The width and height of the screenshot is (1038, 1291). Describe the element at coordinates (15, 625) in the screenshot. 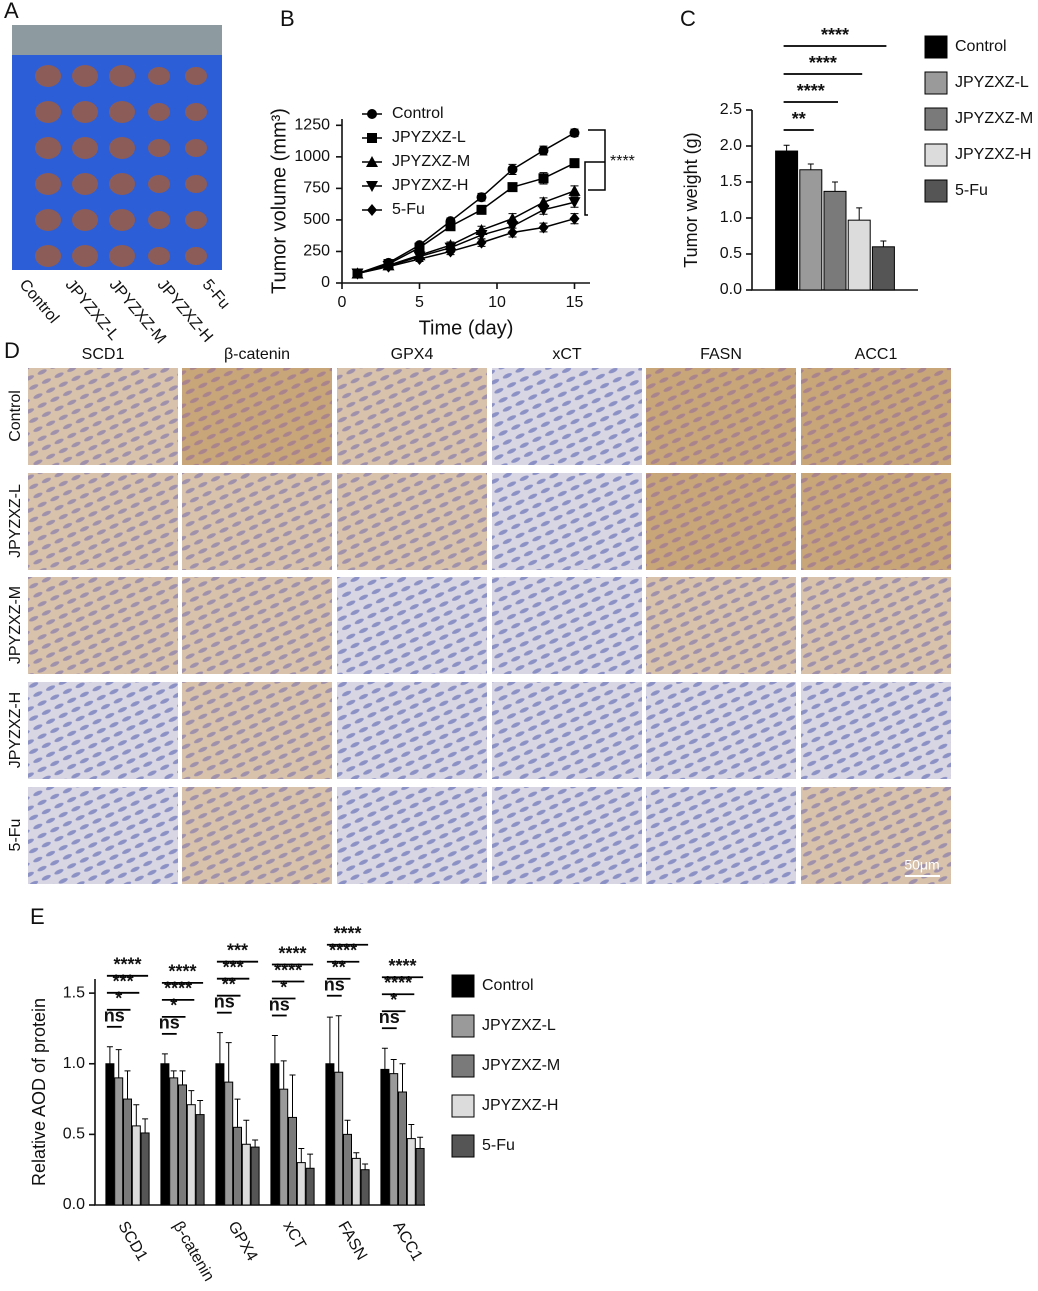

I see `row-label: JPYZXZ-M` at that location.